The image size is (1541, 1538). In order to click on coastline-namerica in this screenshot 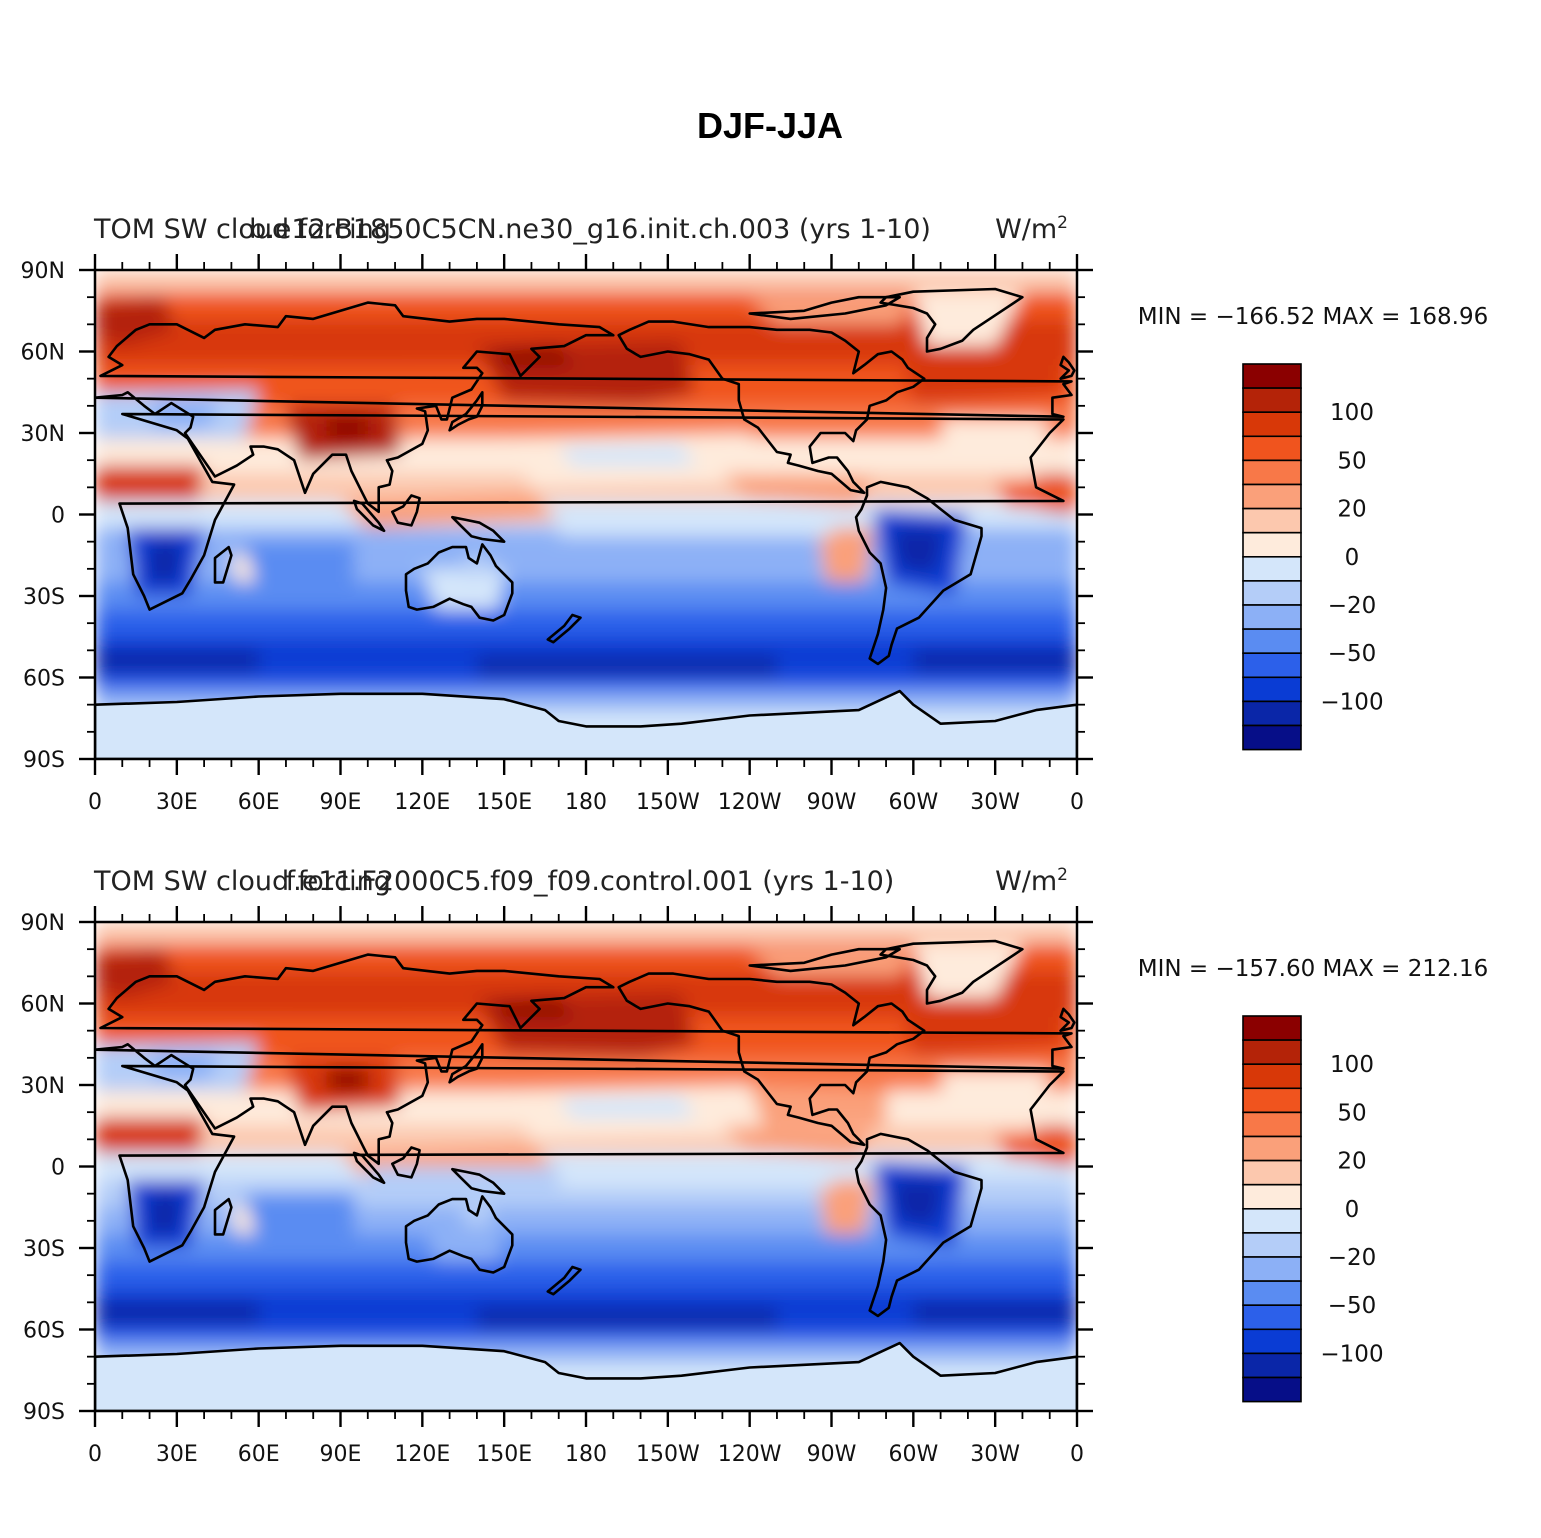, I will do `click(771, 1059)`.